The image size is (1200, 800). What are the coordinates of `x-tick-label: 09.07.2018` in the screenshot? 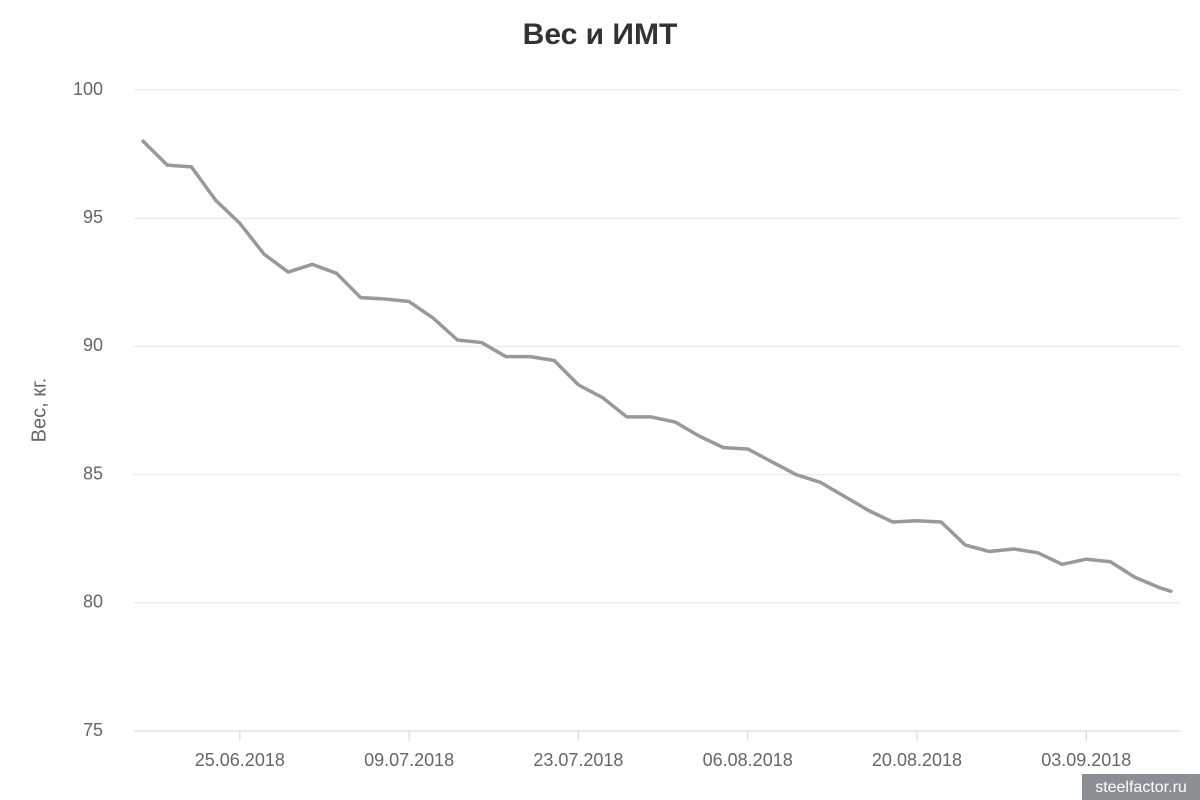 It's located at (409, 760).